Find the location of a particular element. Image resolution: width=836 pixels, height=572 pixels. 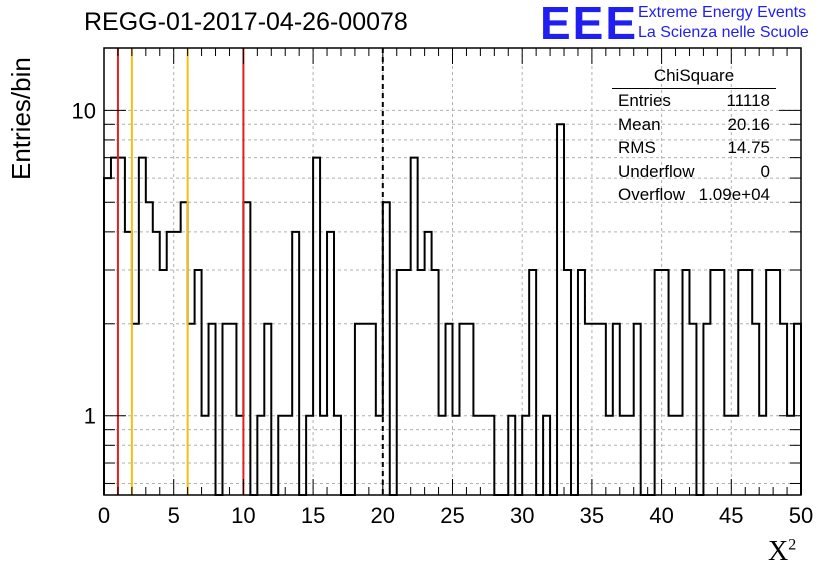

stats-label: Overflow is located at coordinates (652, 194).